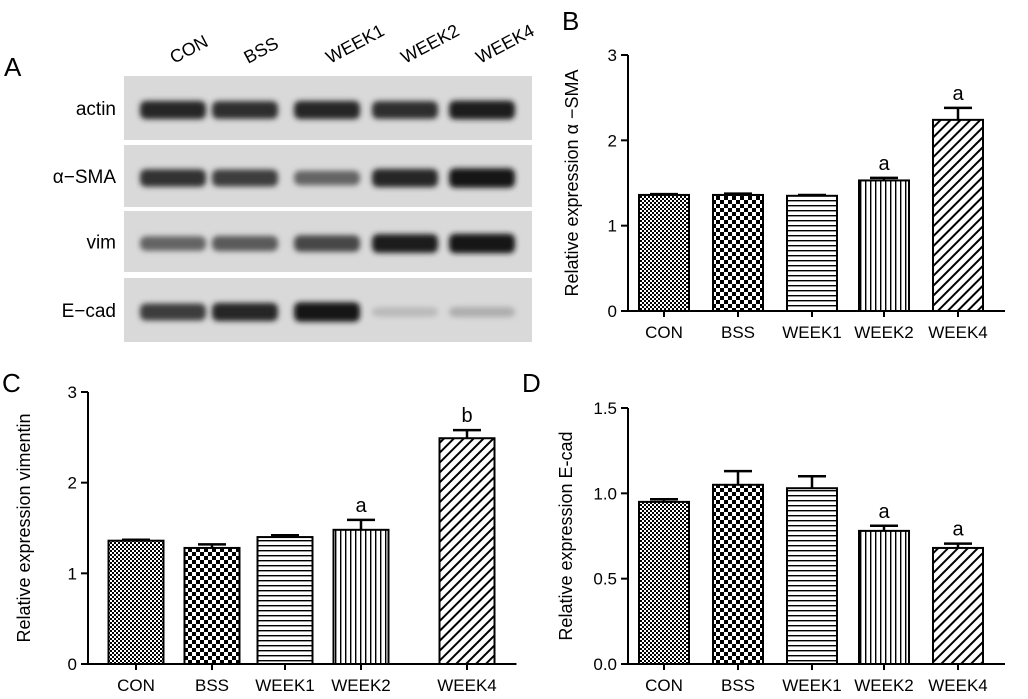 The height and width of the screenshot is (699, 1028). Describe the element at coordinates (605, 579) in the screenshot. I see `y-tick-label: 0.5` at that location.